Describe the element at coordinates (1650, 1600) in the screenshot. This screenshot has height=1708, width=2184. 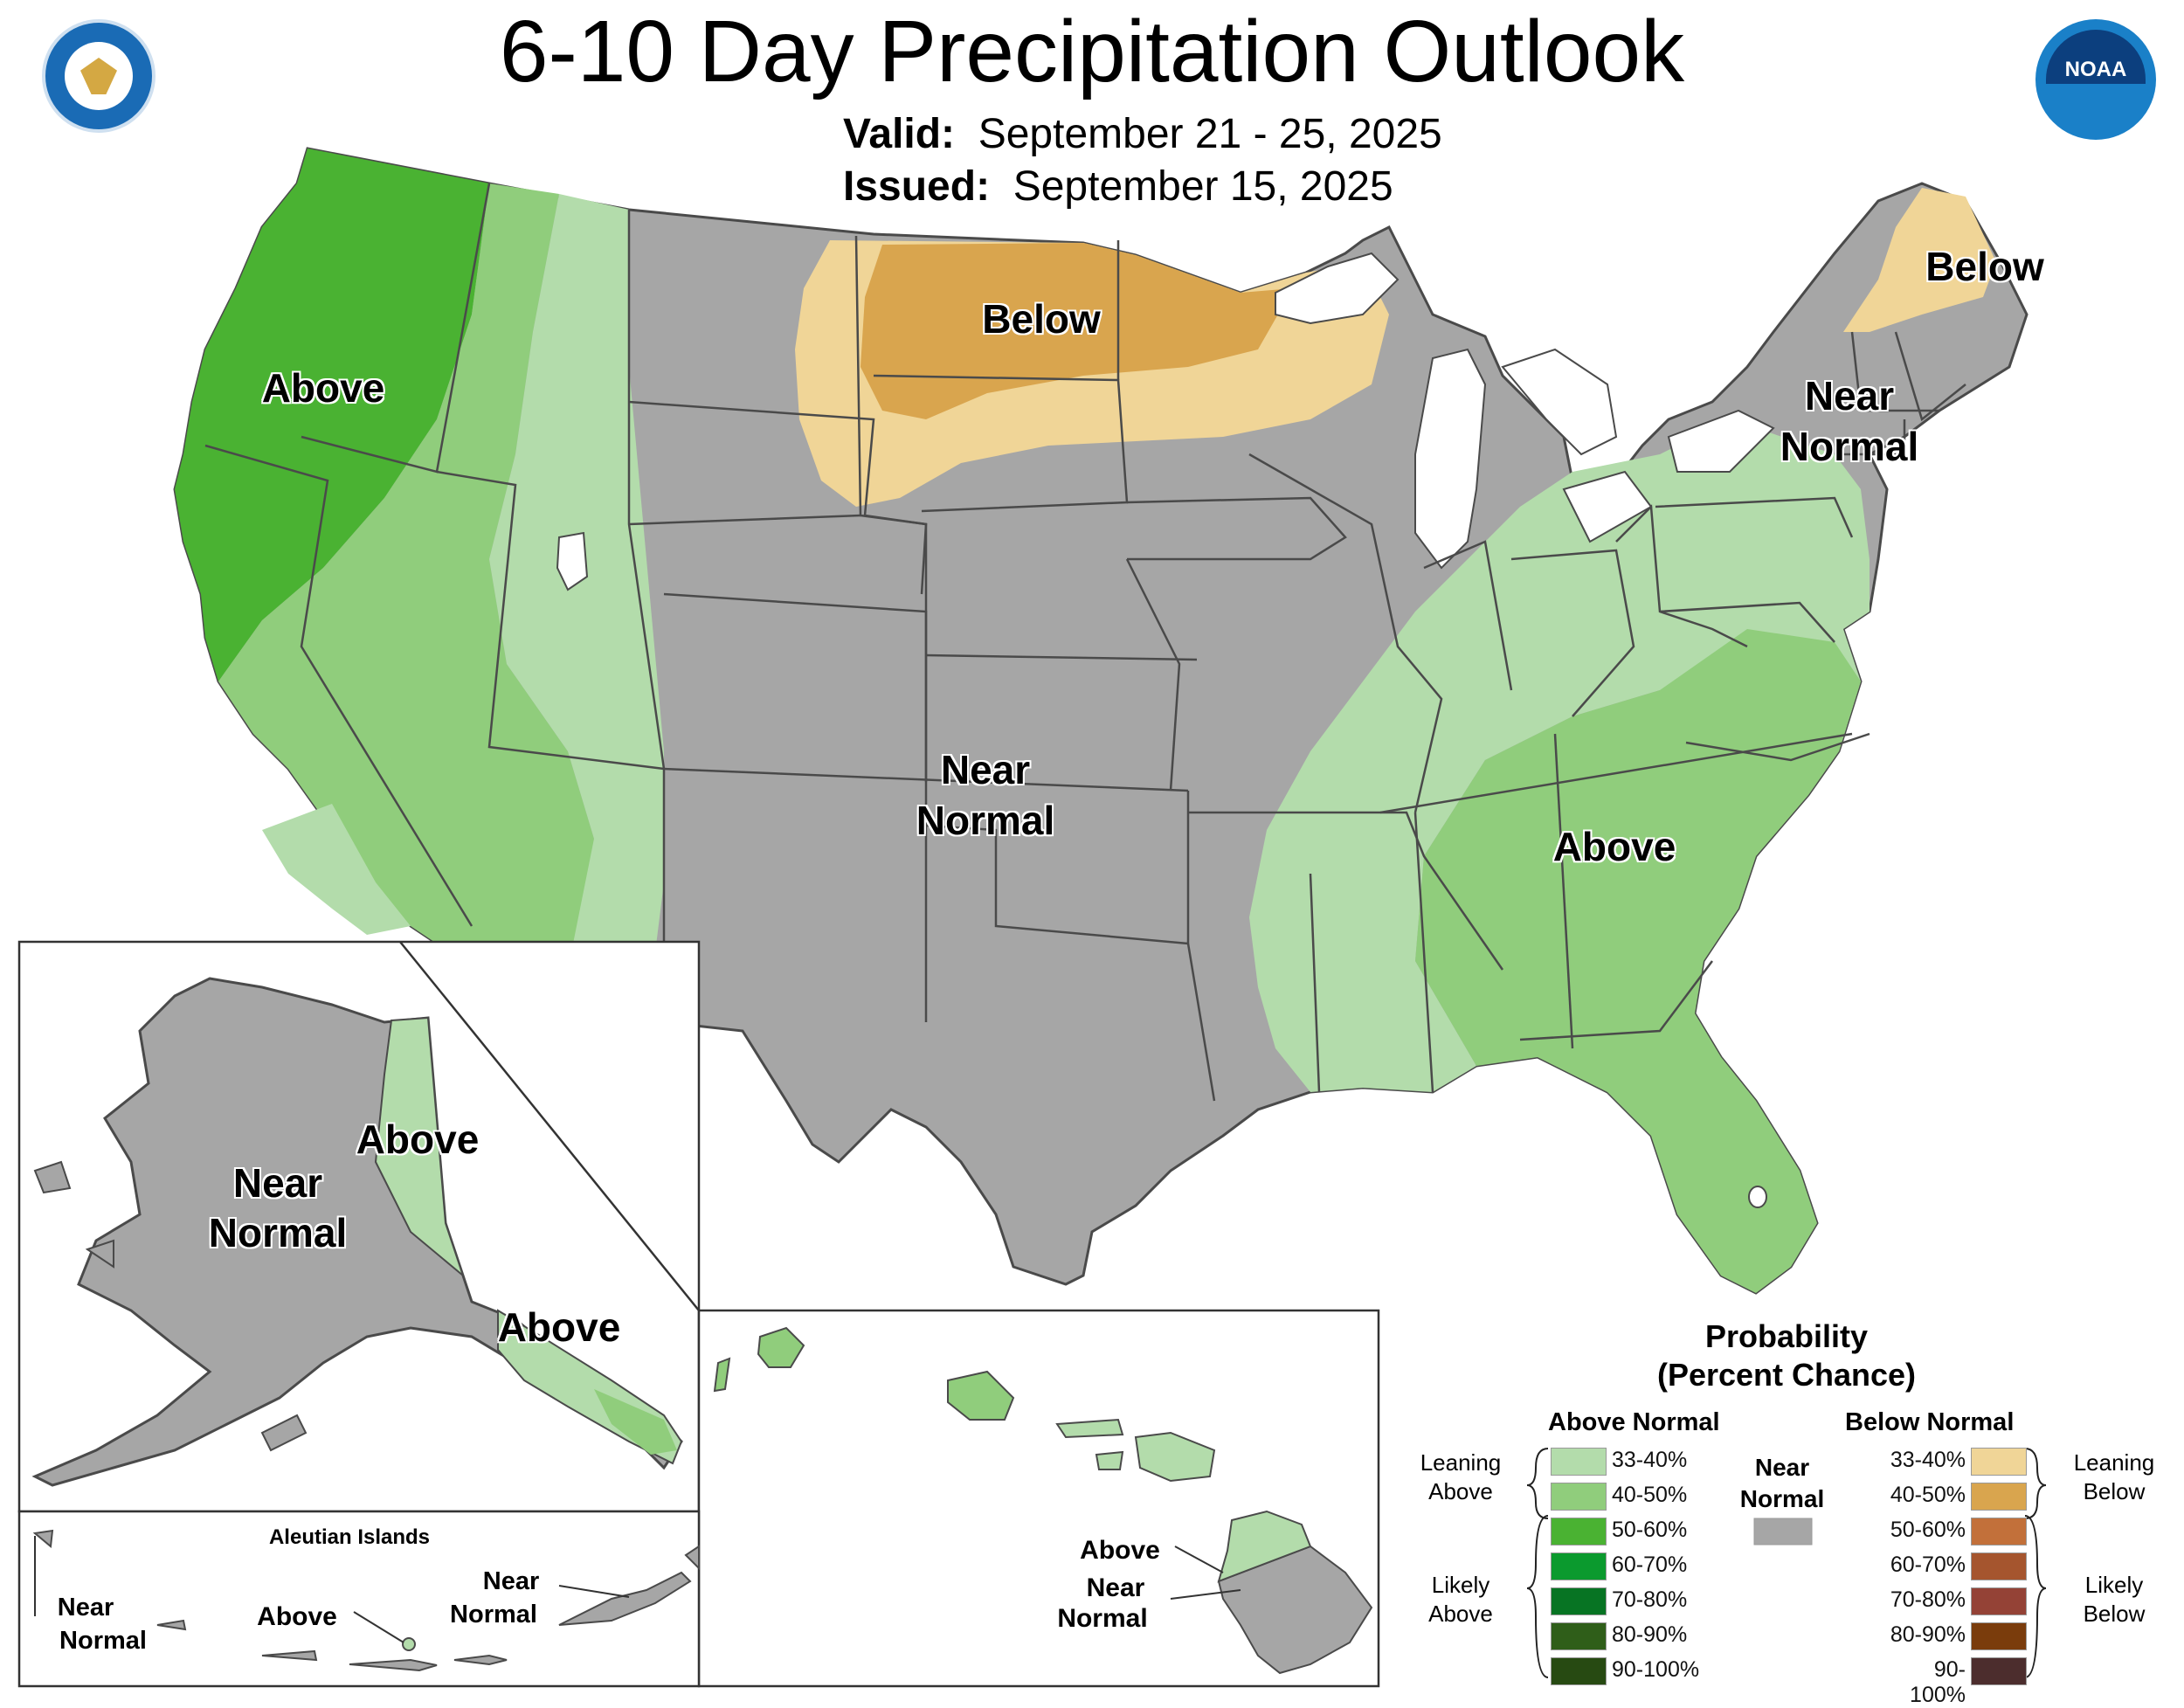
I see `legend-above-label: 70-80%` at that location.